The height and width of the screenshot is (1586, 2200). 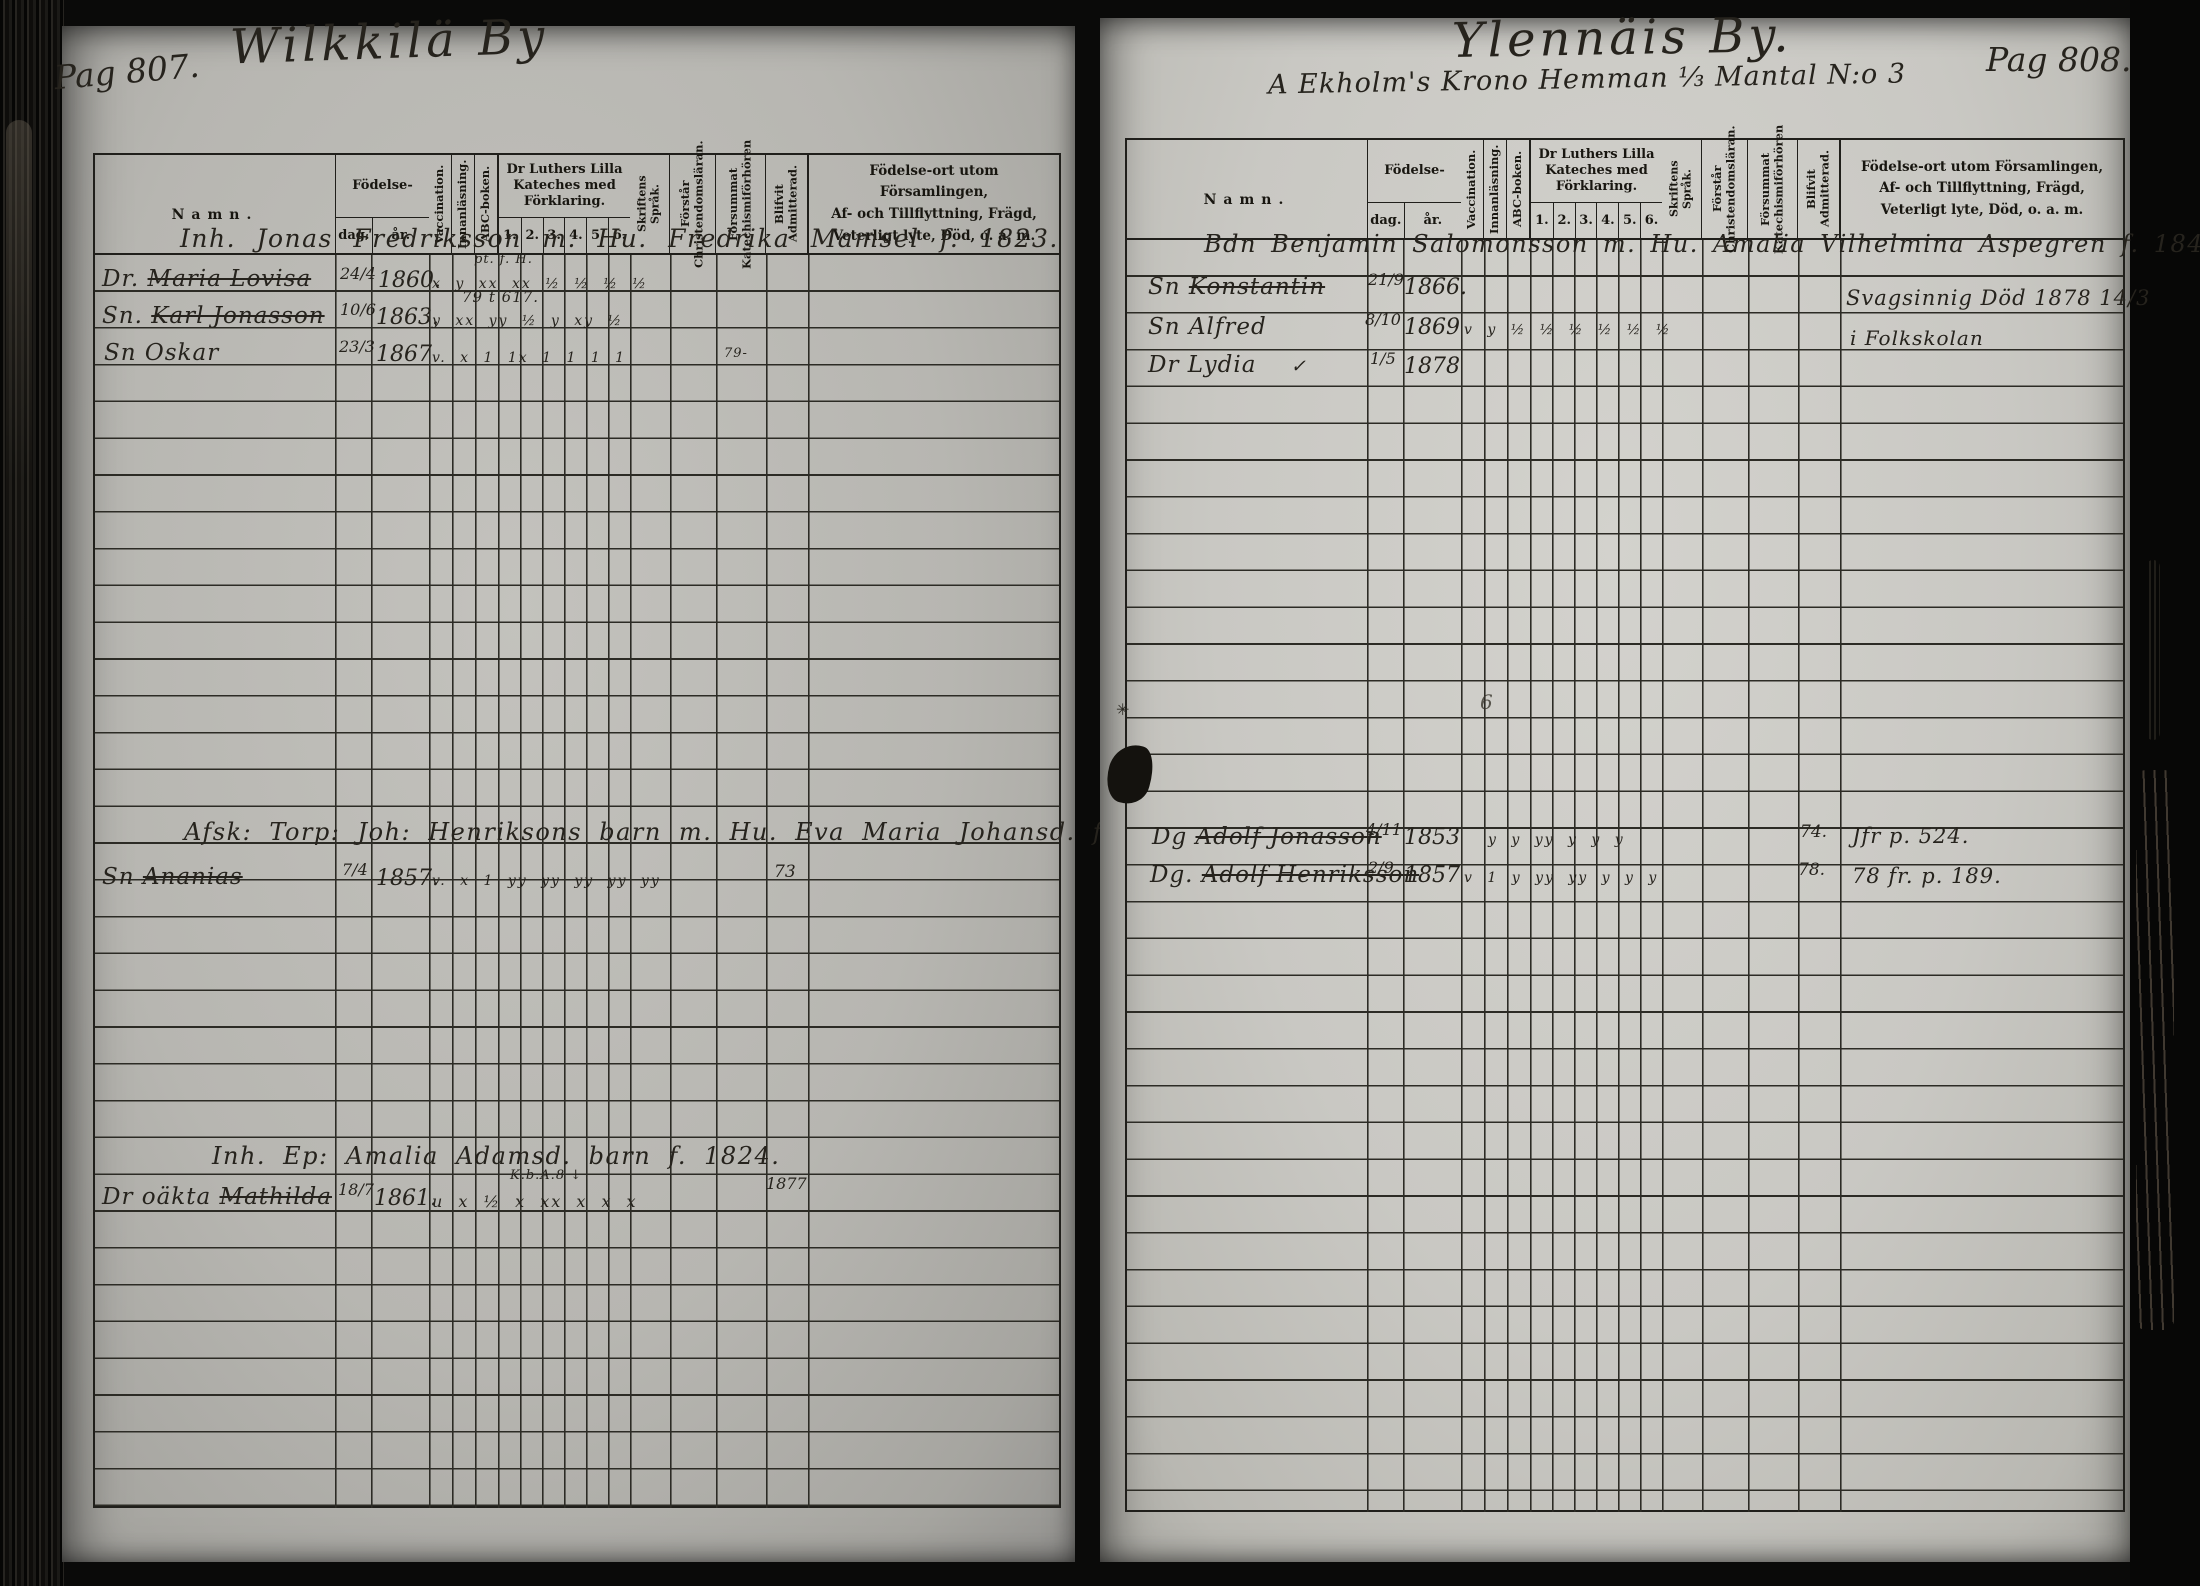 What do you see at coordinates (2153, 650) in the screenshot?
I see `page-edge-streaks-small` at bounding box center [2153, 650].